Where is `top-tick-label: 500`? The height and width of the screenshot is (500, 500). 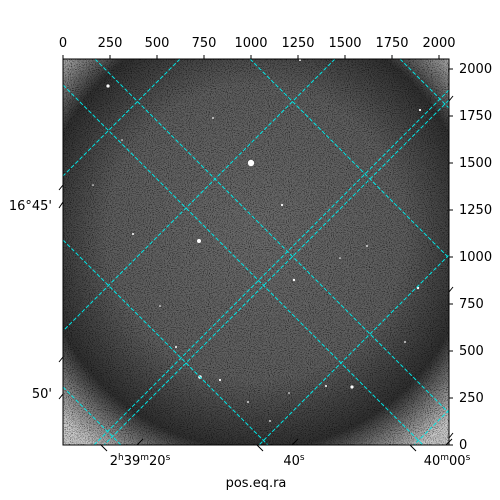
top-tick-label: 500 is located at coordinates (157, 43).